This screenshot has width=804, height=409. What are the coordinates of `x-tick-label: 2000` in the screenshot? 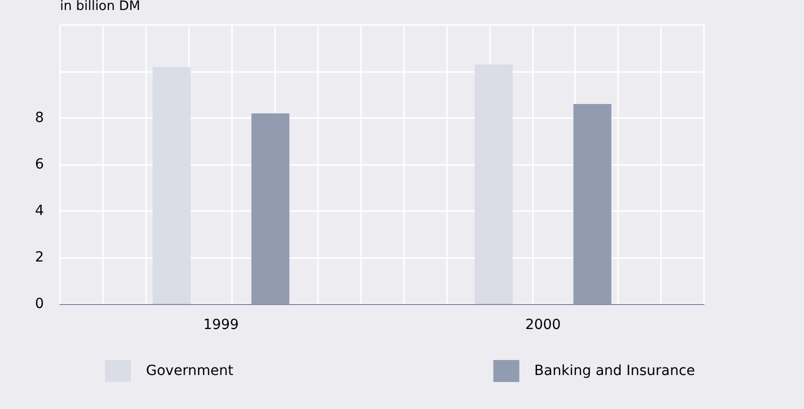 It's located at (543, 325).